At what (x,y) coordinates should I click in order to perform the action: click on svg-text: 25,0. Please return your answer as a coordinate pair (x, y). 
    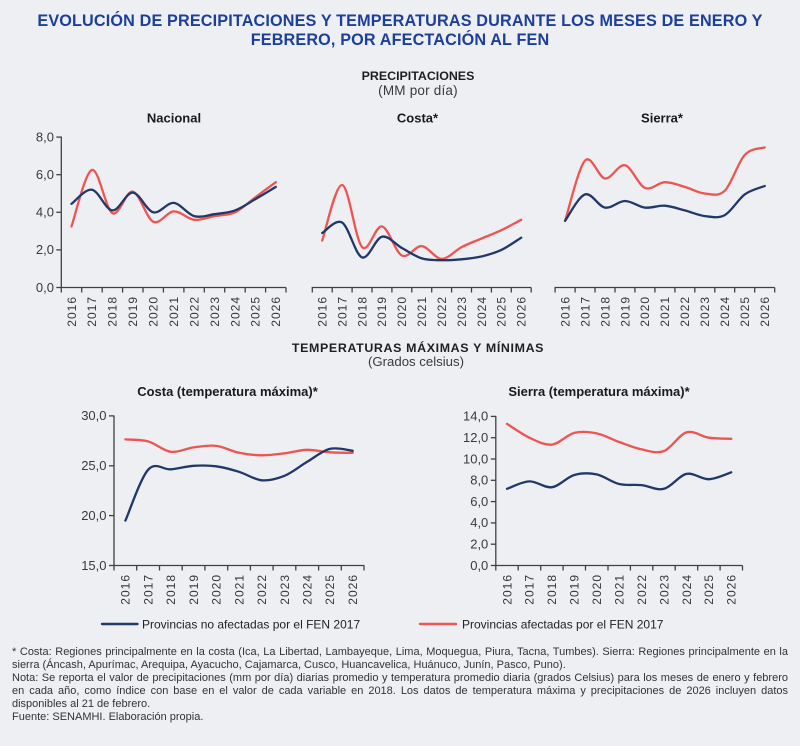
    Looking at the image, I should click on (93, 465).